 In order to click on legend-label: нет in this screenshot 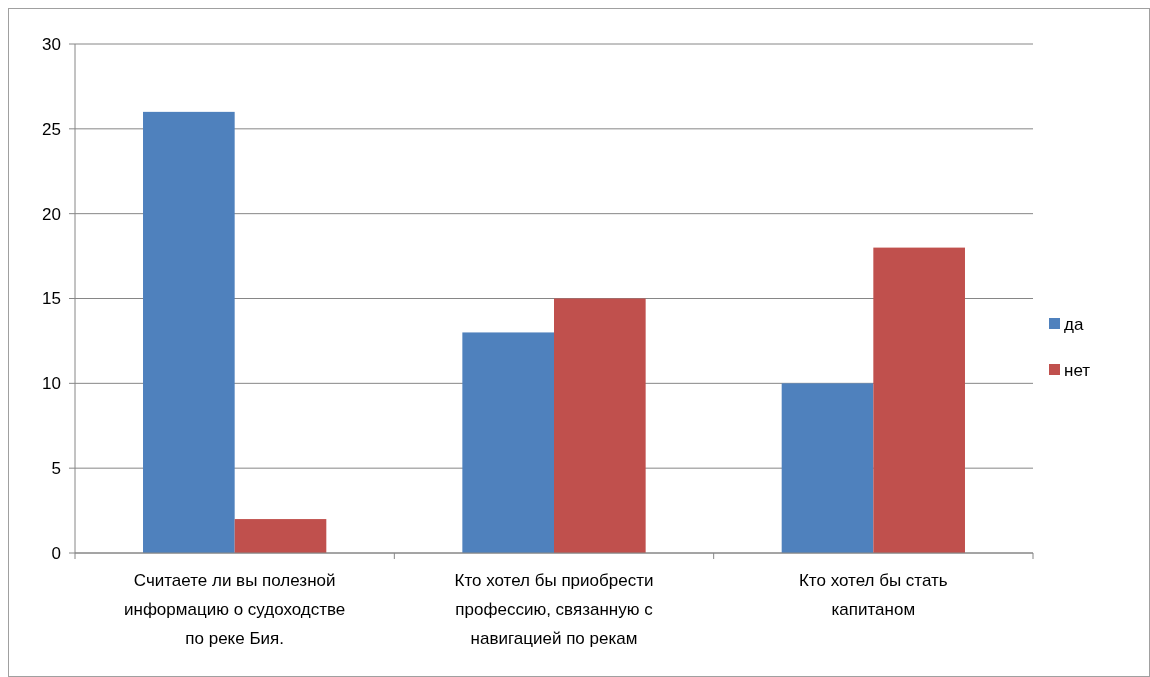, I will do `click(1077, 370)`.